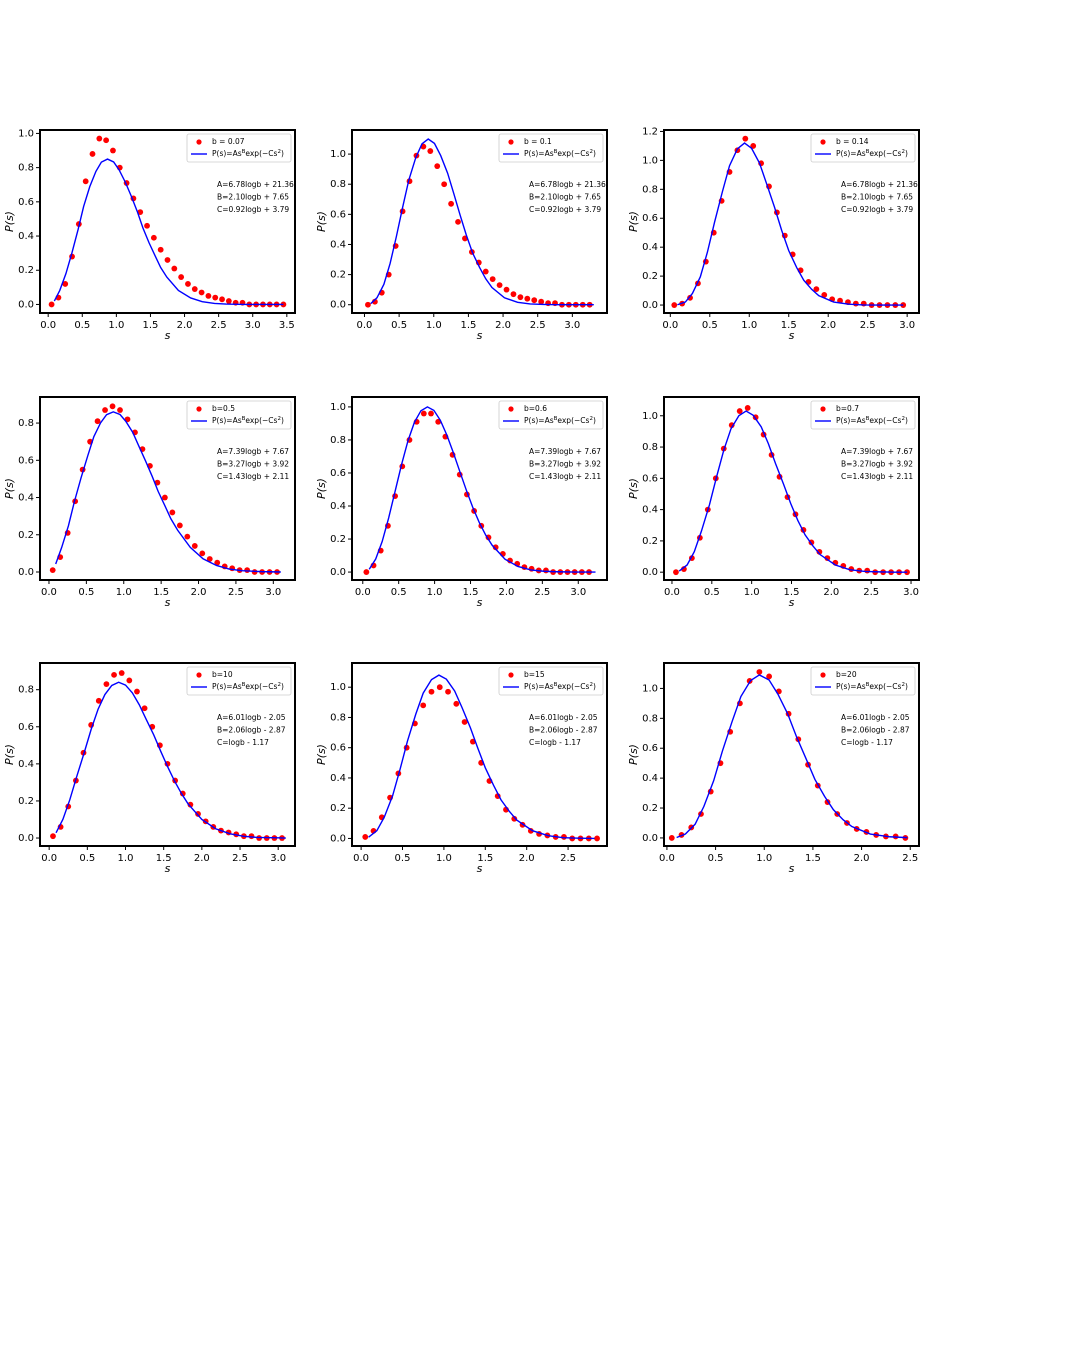  Describe the element at coordinates (223, 408) in the screenshot. I see `legend-label: b=0.5` at that location.